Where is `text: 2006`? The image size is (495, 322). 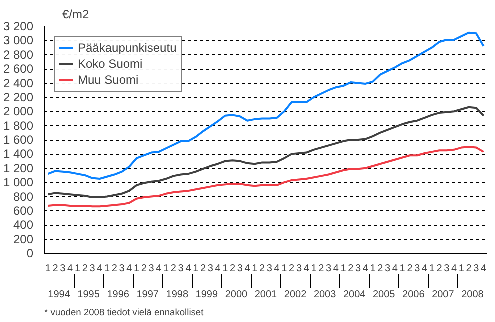
text: 2006 is located at coordinates (414, 295).